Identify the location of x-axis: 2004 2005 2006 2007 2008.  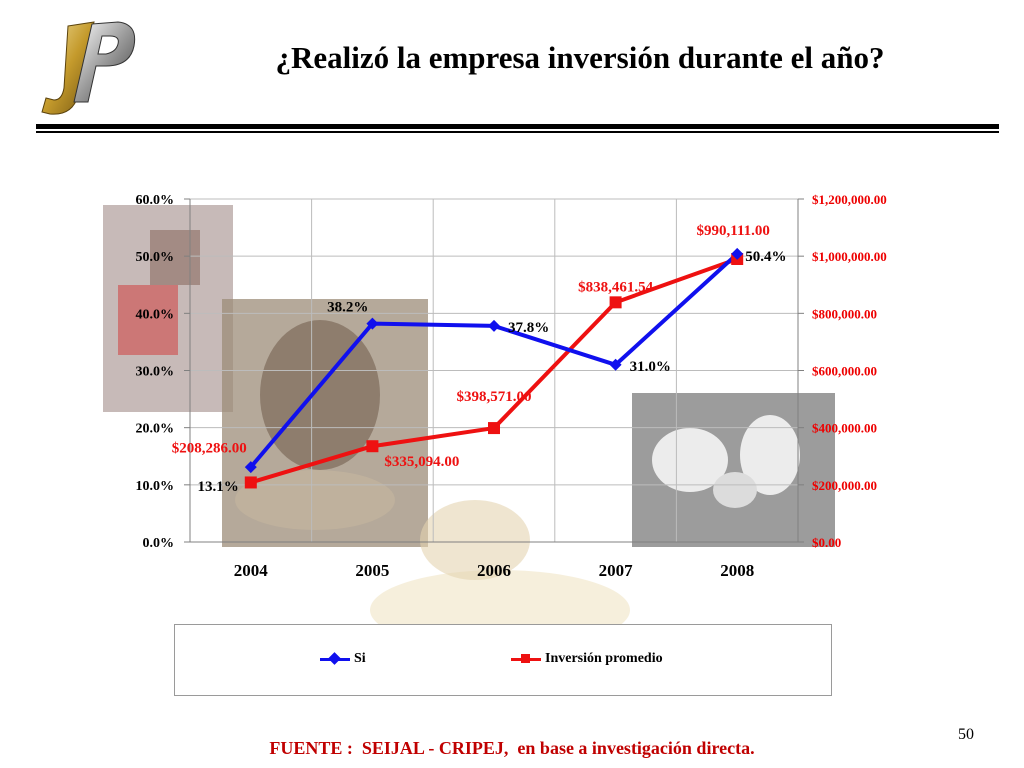
(494, 560).